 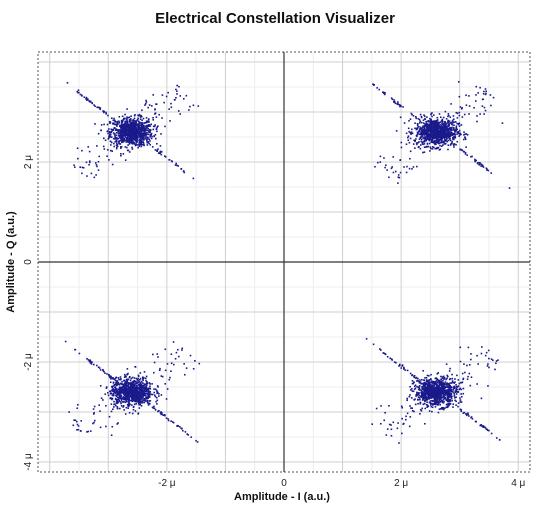 What do you see at coordinates (28, 462) in the screenshot?
I see `y-tick-label: -4 μ` at bounding box center [28, 462].